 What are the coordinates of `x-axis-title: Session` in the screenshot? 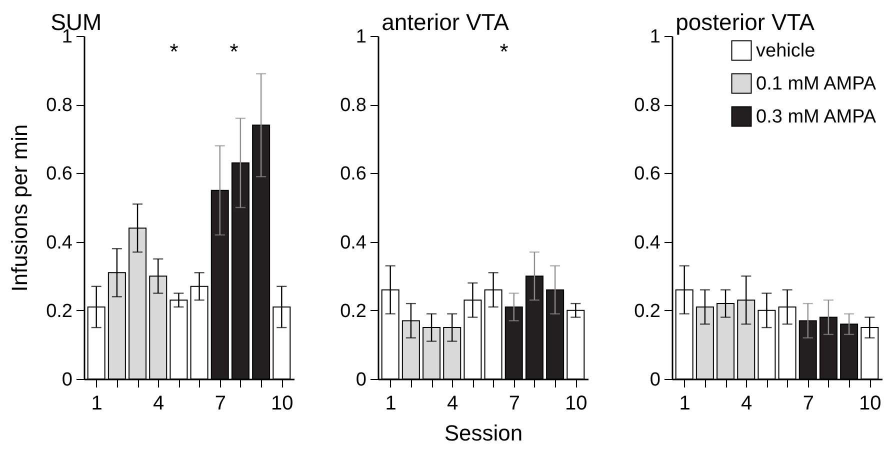 It's located at (483, 433).